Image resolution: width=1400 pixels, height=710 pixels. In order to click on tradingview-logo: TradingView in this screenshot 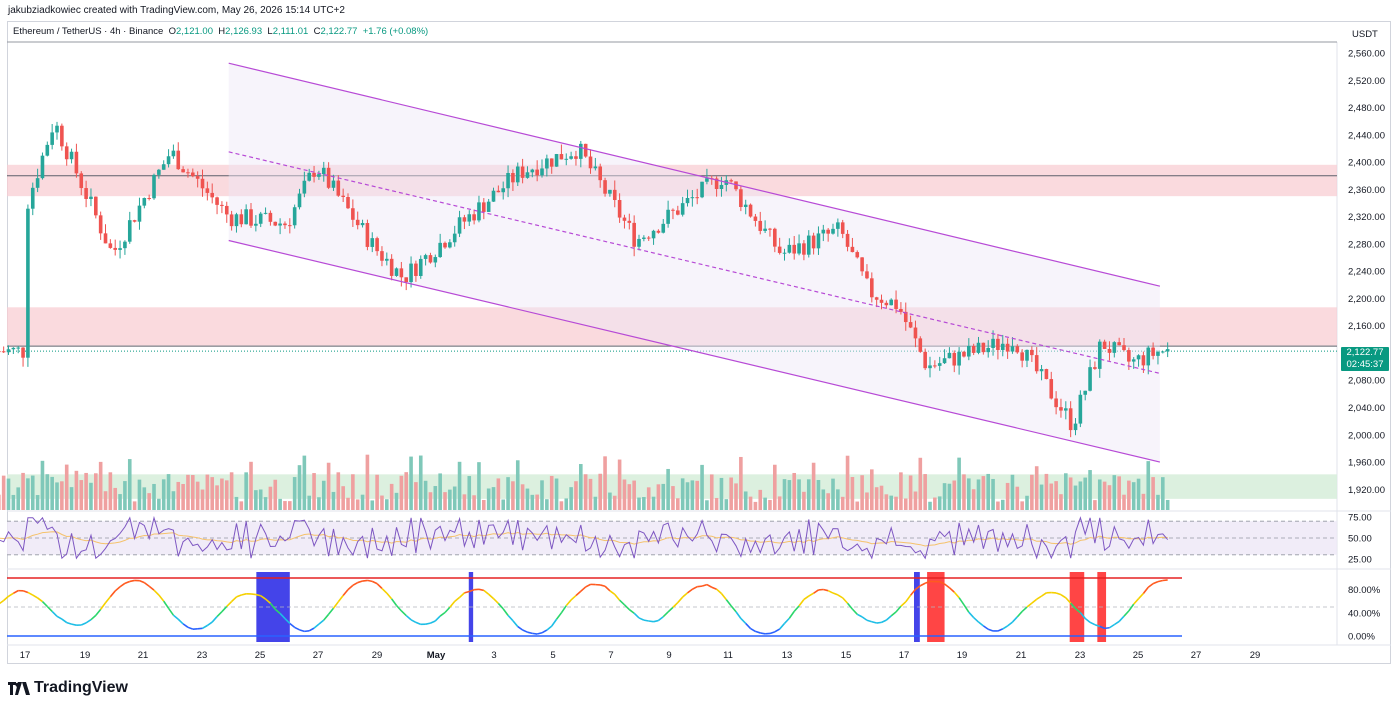, I will do `click(68, 688)`.